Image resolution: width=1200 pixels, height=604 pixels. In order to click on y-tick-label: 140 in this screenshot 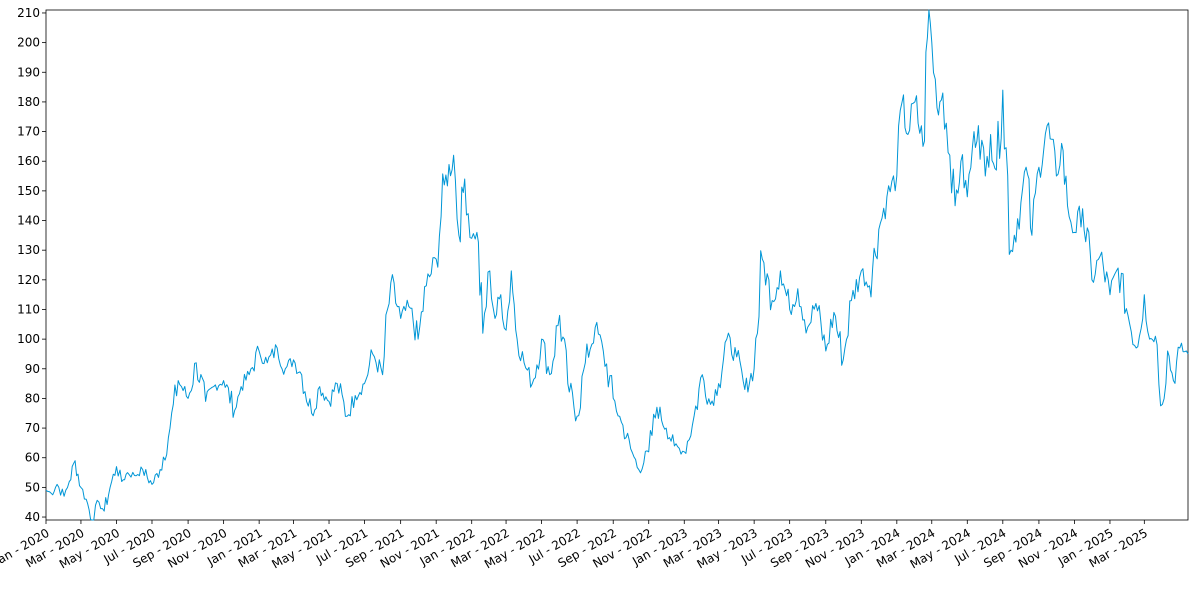, I will do `click(28, 221)`.